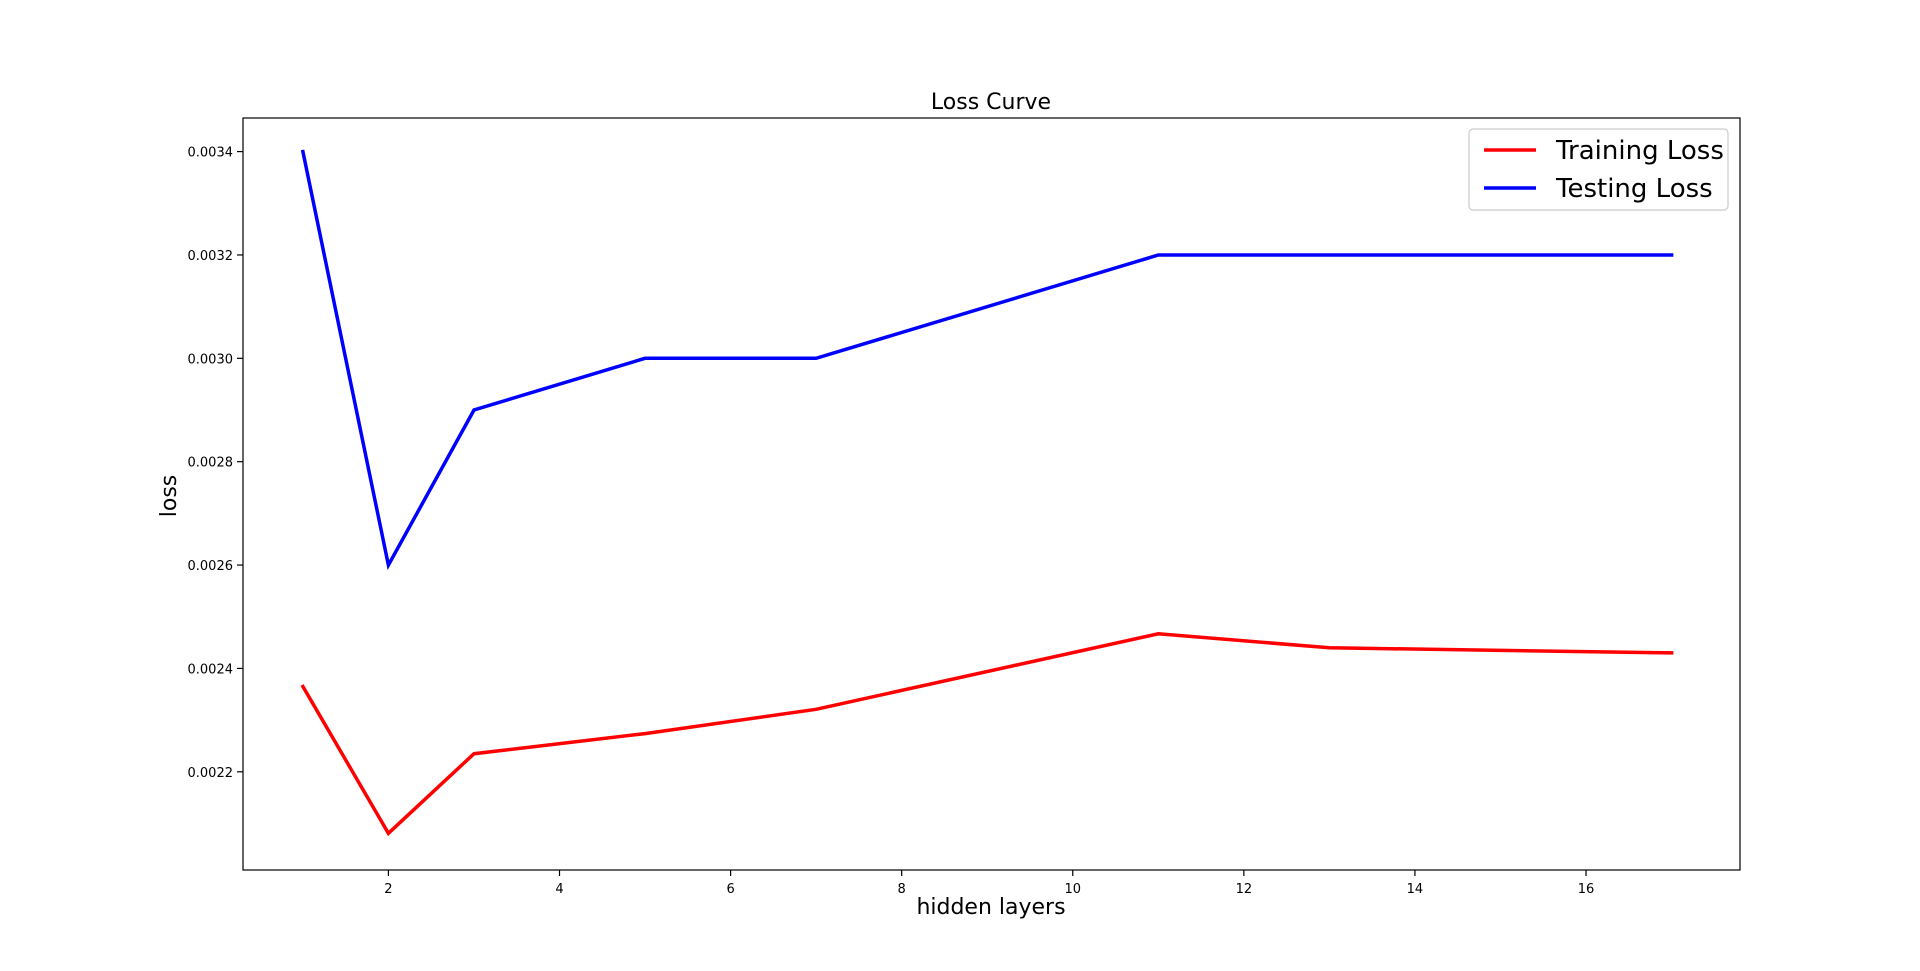 The height and width of the screenshot is (971, 1920). Describe the element at coordinates (1072, 889) in the screenshot. I see `x-tick-label: 10` at that location.